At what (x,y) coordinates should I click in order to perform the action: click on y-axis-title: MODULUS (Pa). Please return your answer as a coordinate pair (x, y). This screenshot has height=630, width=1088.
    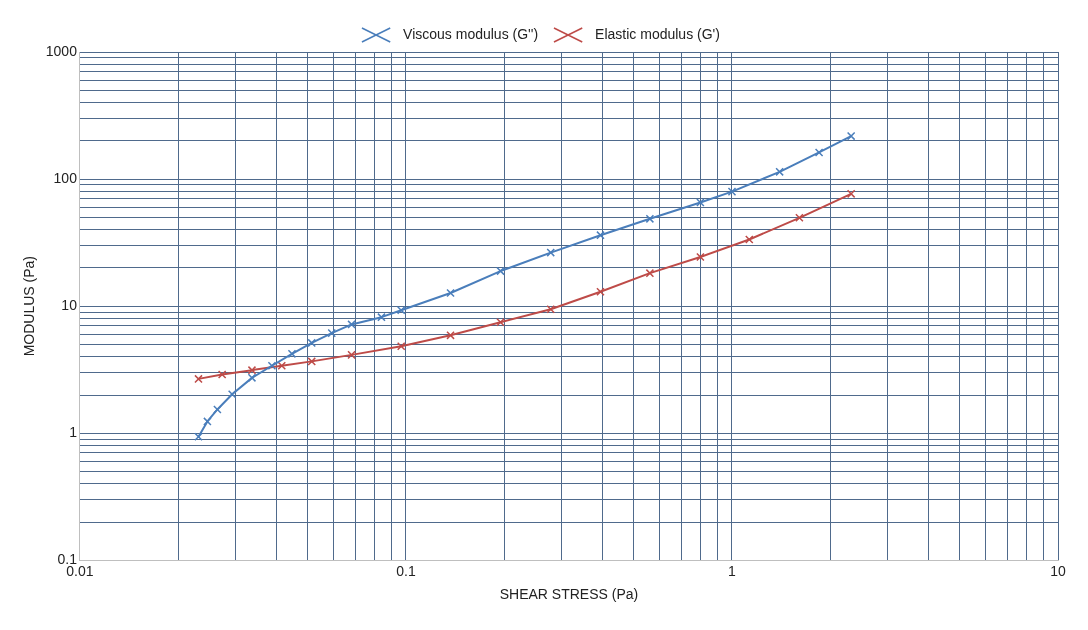
    Looking at the image, I should click on (29, 306).